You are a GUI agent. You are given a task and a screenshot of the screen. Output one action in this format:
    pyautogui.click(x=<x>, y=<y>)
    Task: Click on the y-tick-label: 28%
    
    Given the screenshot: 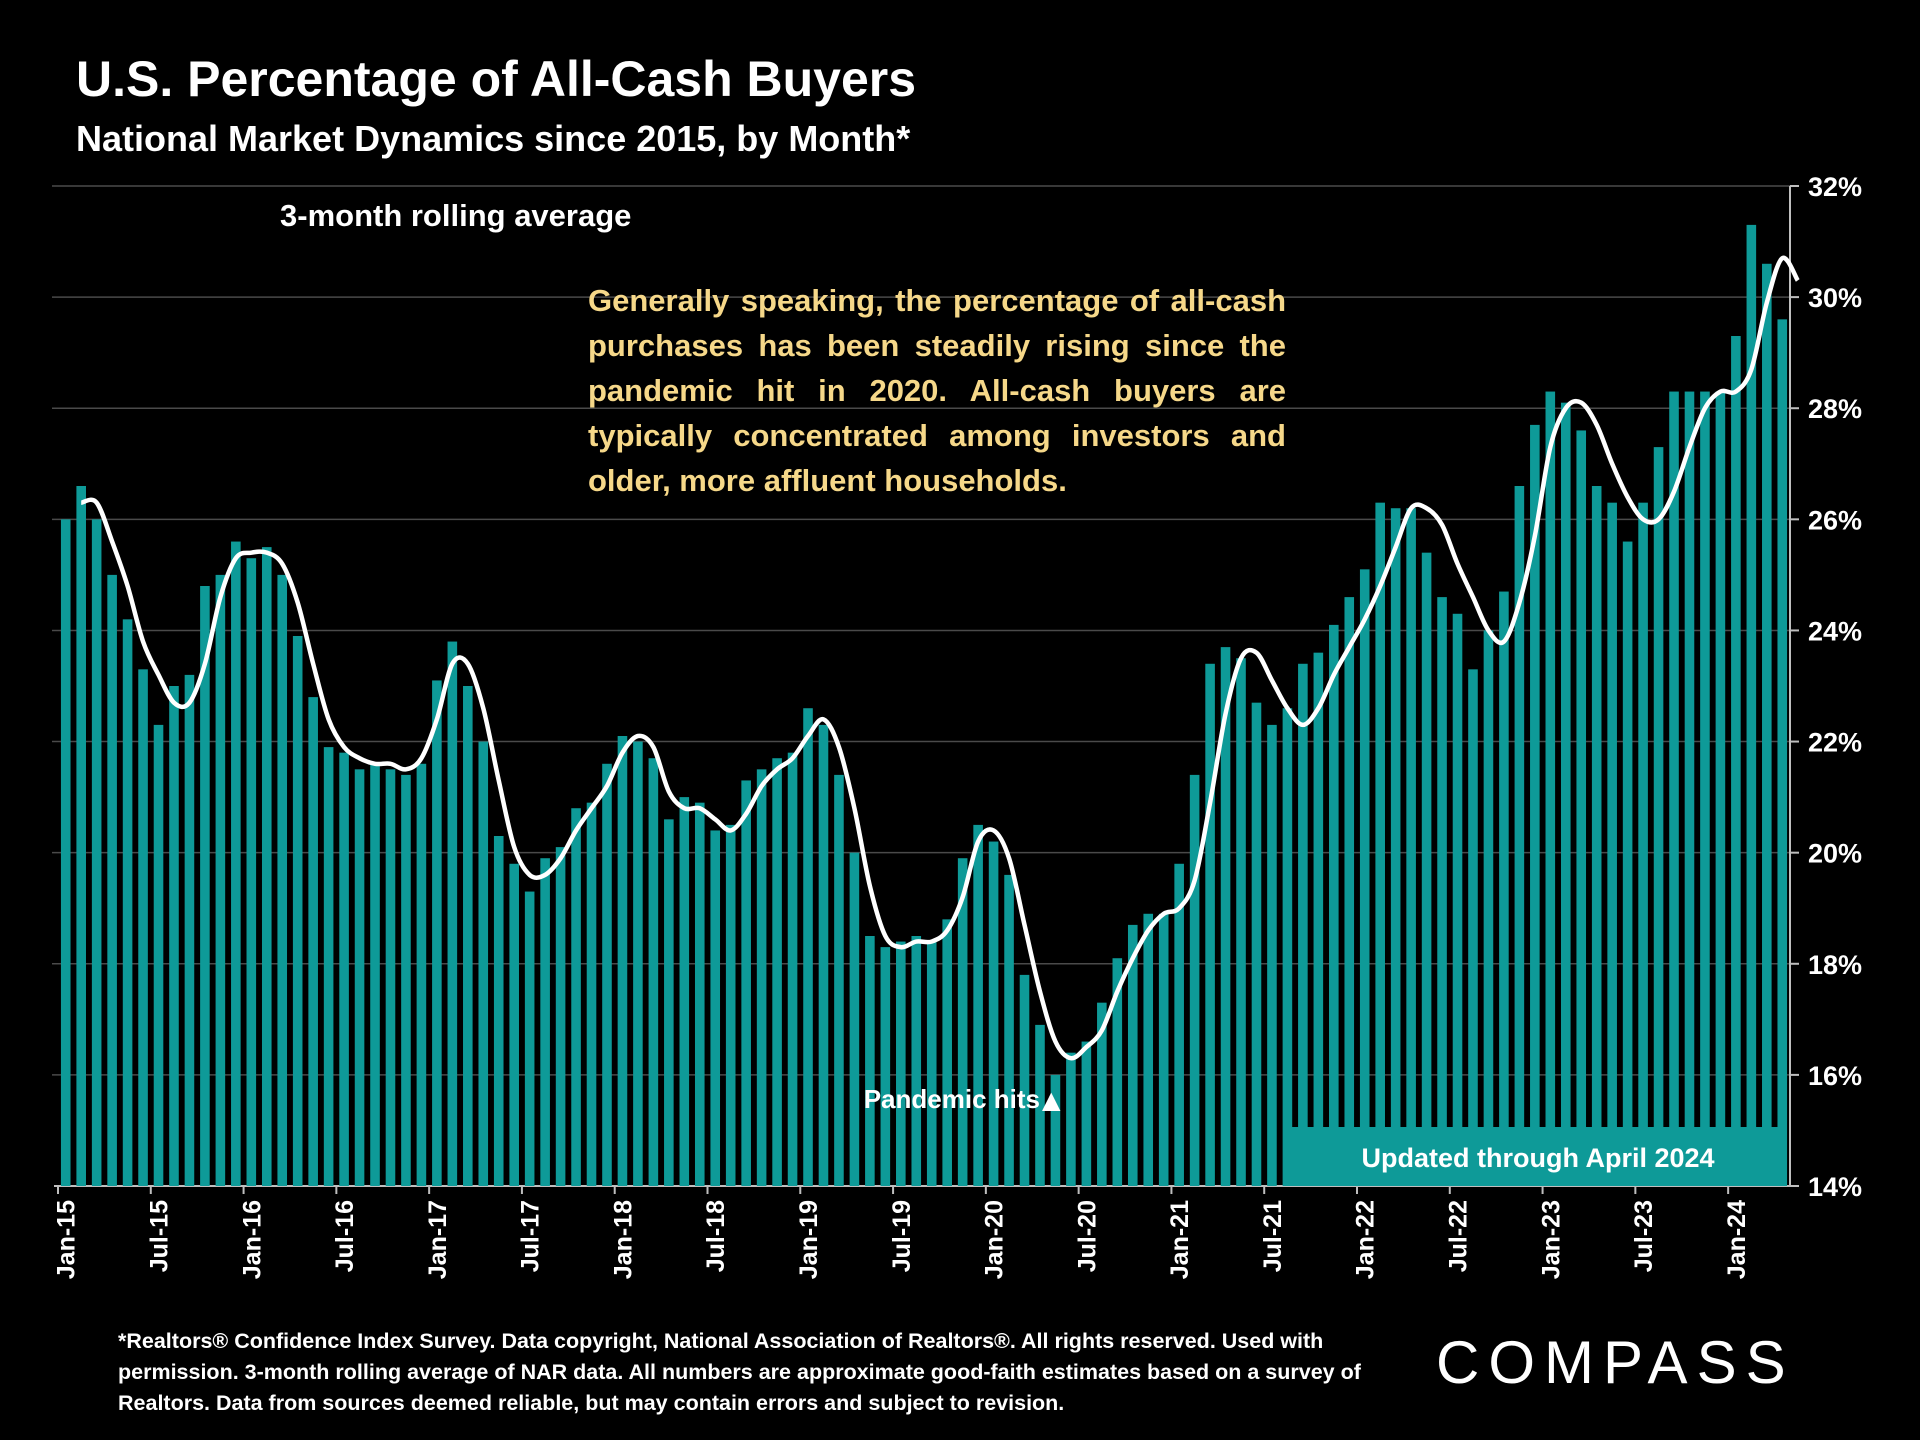 What is the action you would take?
    pyautogui.click(x=1835, y=409)
    